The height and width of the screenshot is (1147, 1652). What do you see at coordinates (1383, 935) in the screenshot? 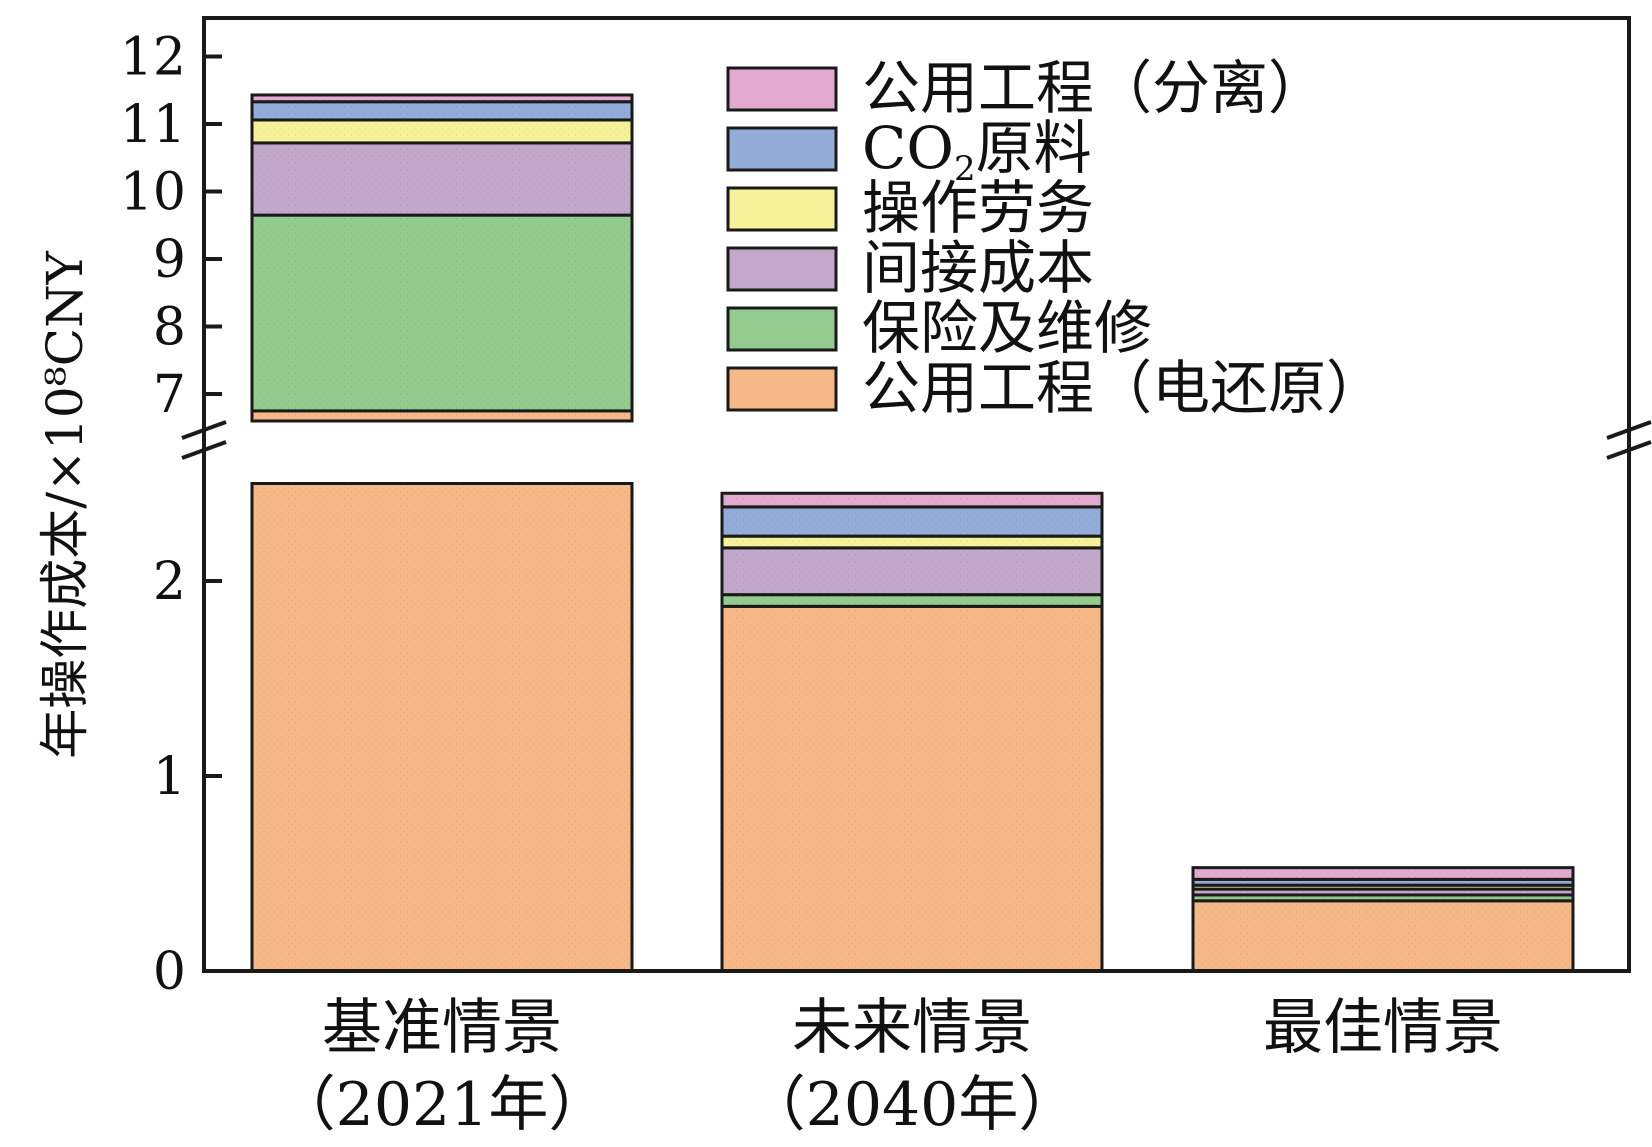
I see `bar-segment-2-0-texture` at bounding box center [1383, 935].